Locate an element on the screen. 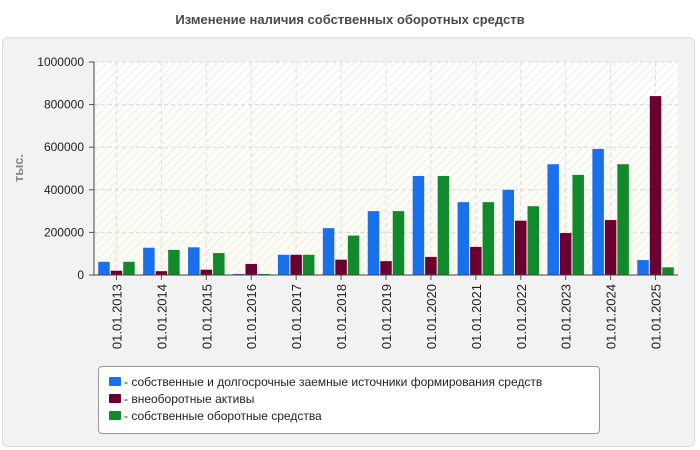 Image resolution: width=700 pixels, height=450 pixels. x-tick-label: 01.01.2024 is located at coordinates (611, 316).